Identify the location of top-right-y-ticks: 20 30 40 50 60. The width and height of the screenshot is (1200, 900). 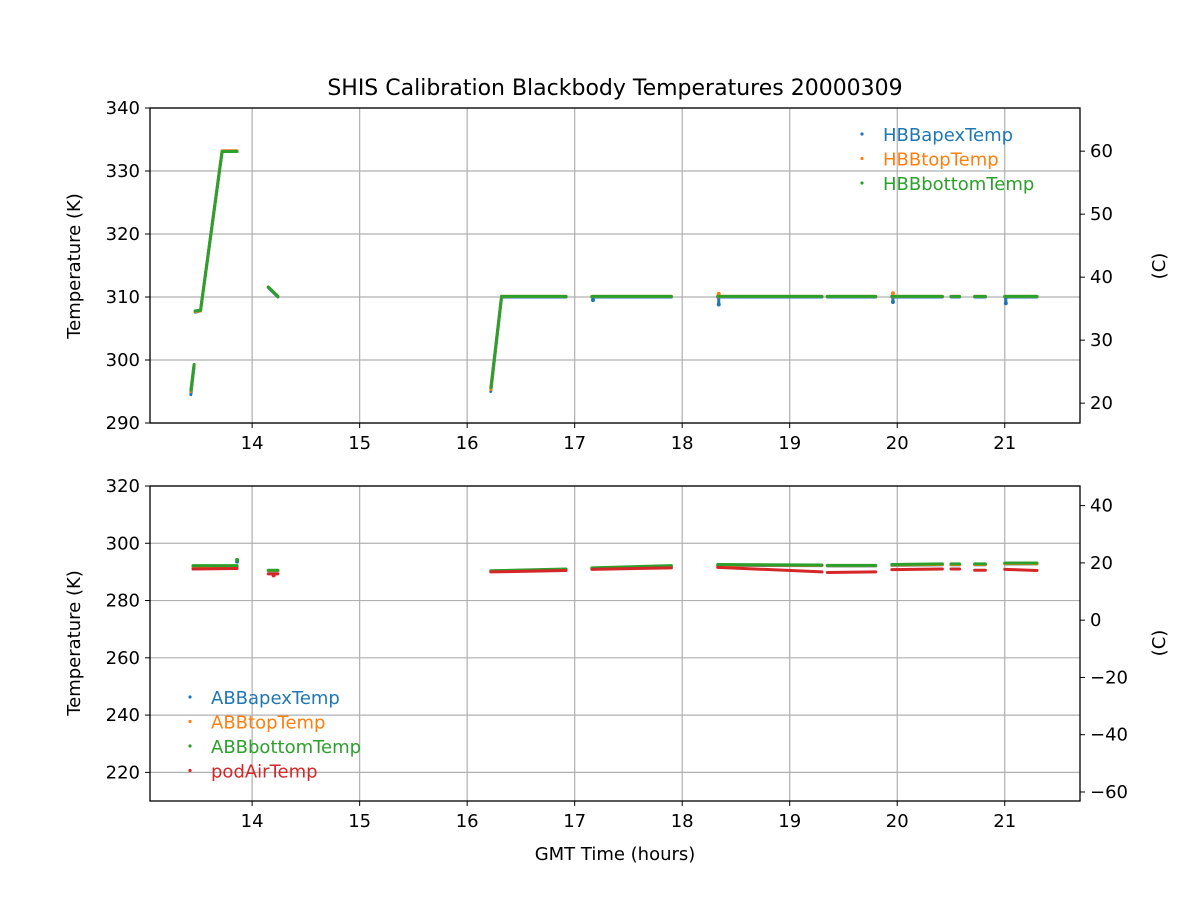
(1096, 277).